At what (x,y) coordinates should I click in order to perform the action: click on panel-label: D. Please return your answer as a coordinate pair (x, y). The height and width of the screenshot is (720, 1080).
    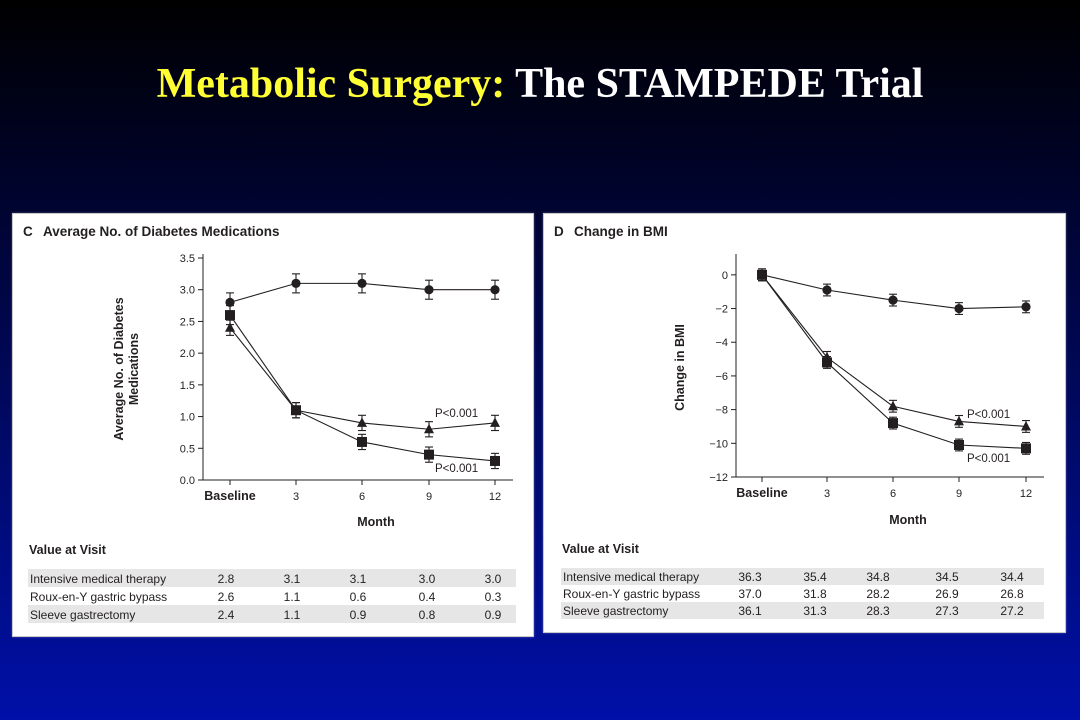
    Looking at the image, I should click on (559, 231).